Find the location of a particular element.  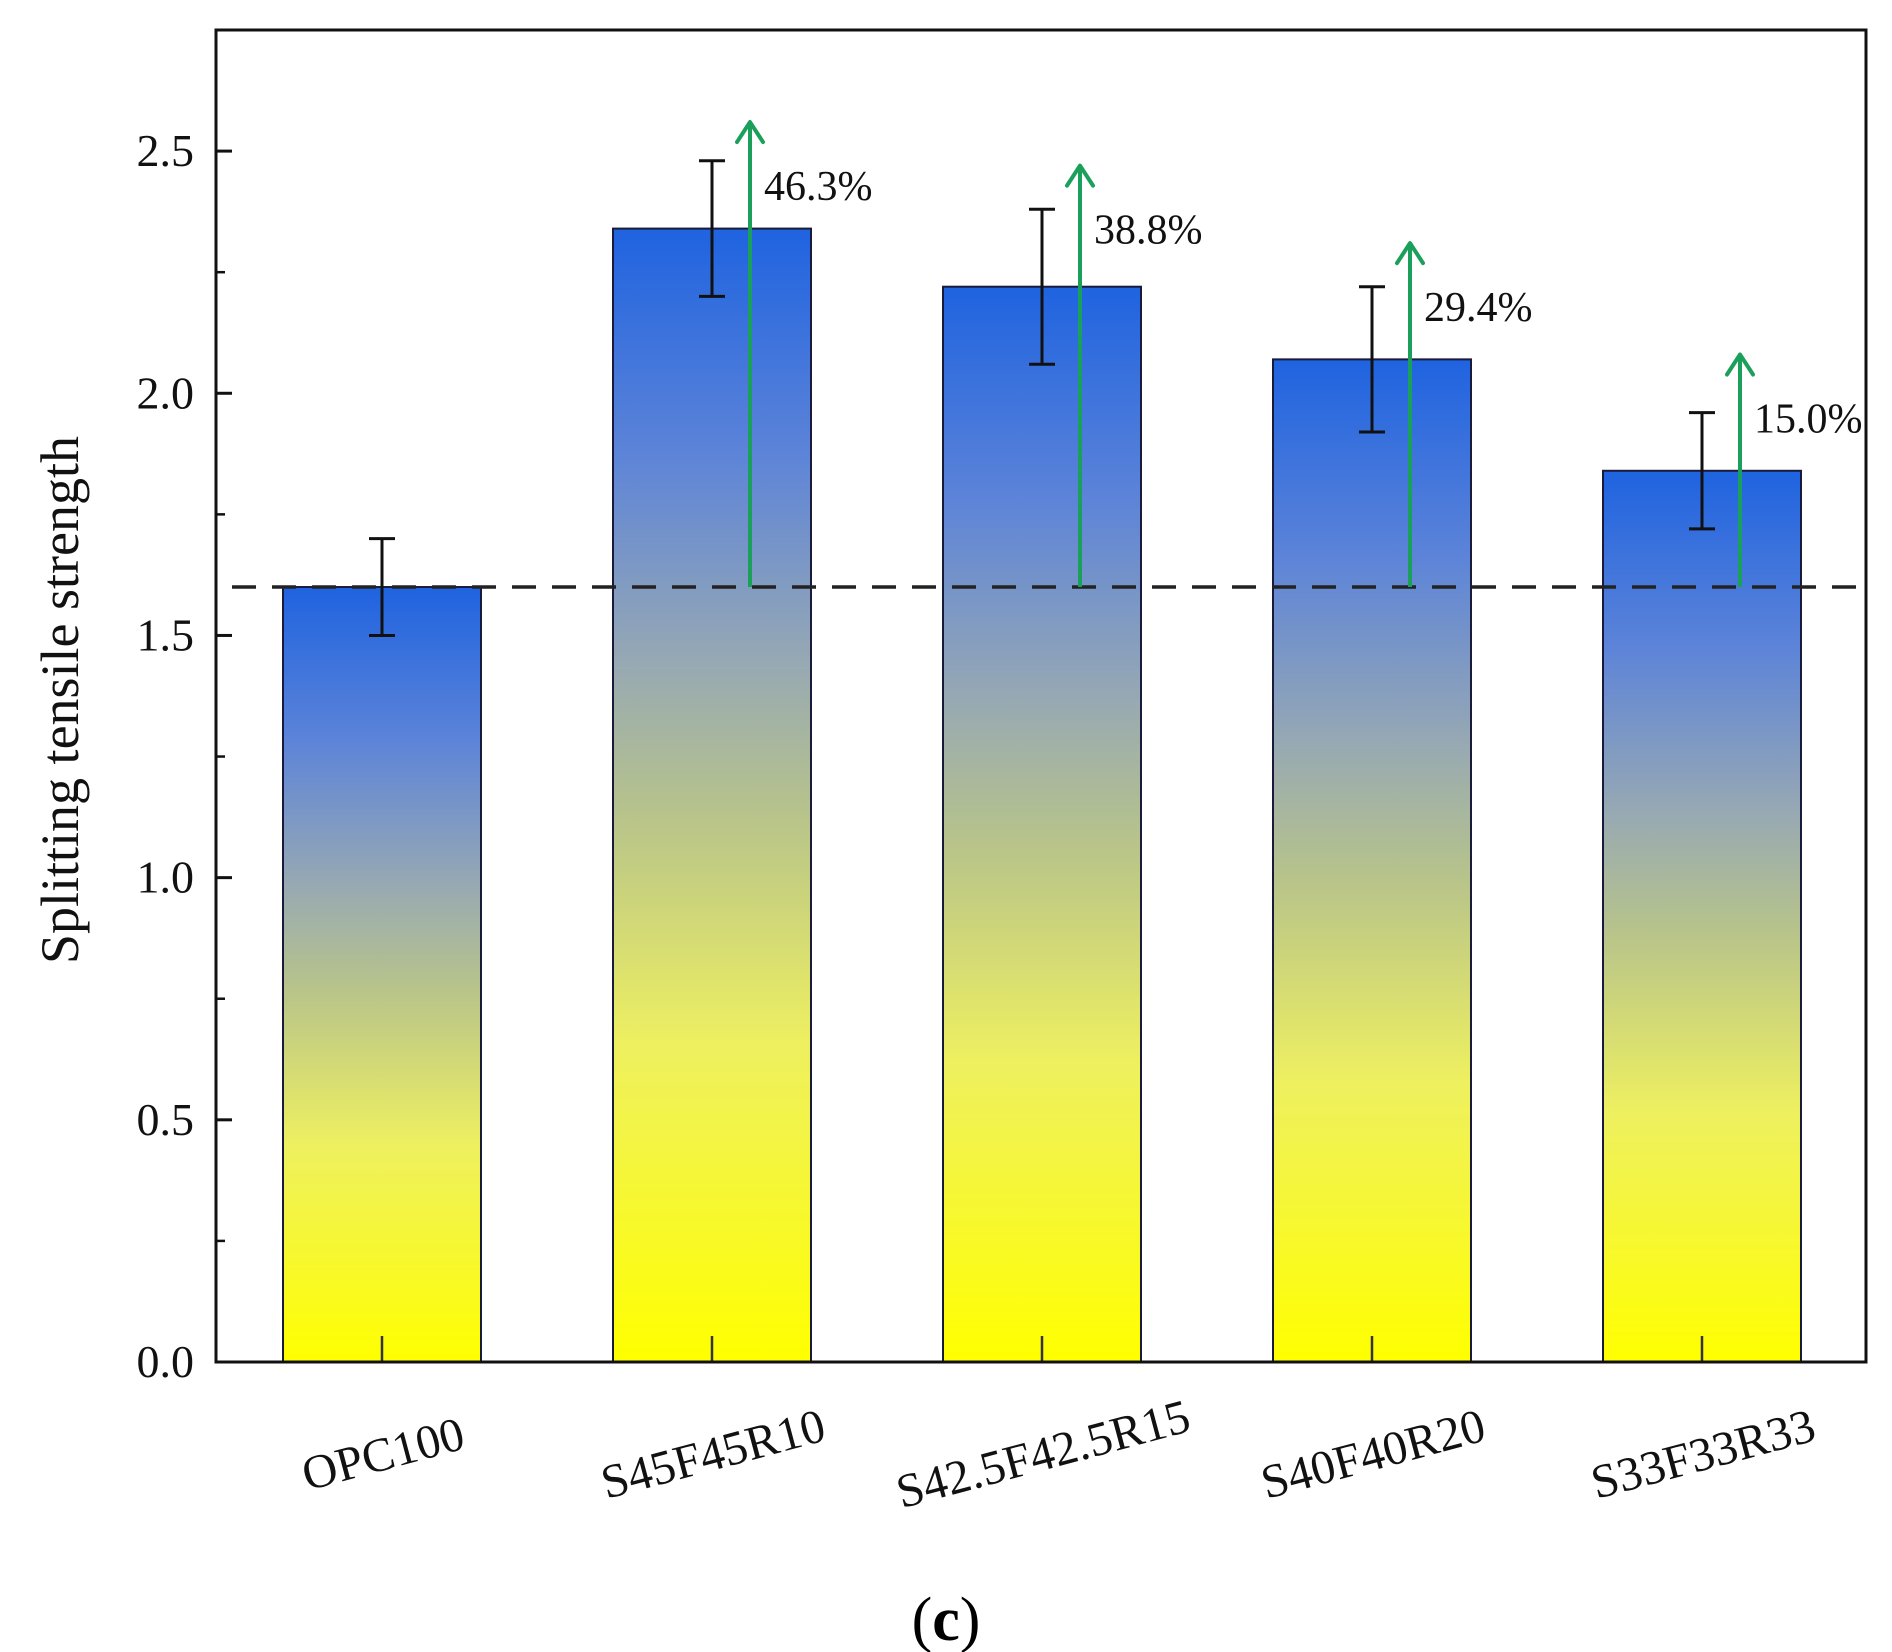

bar-s42-5f42-5r15 is located at coordinates (1042, 824).